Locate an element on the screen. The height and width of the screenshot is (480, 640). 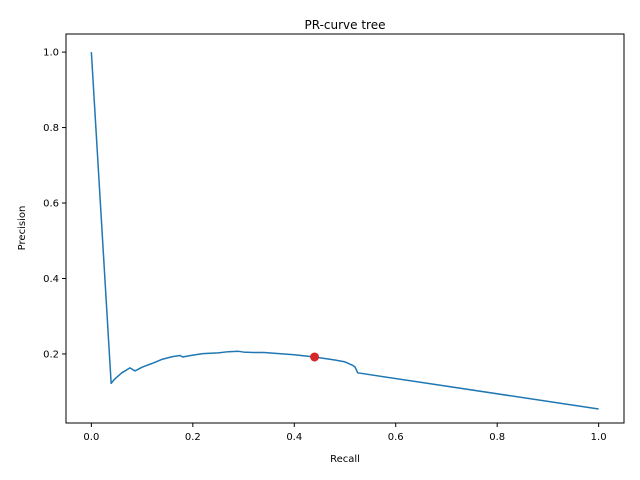
y-axis-label: Precision is located at coordinates (22, 228).